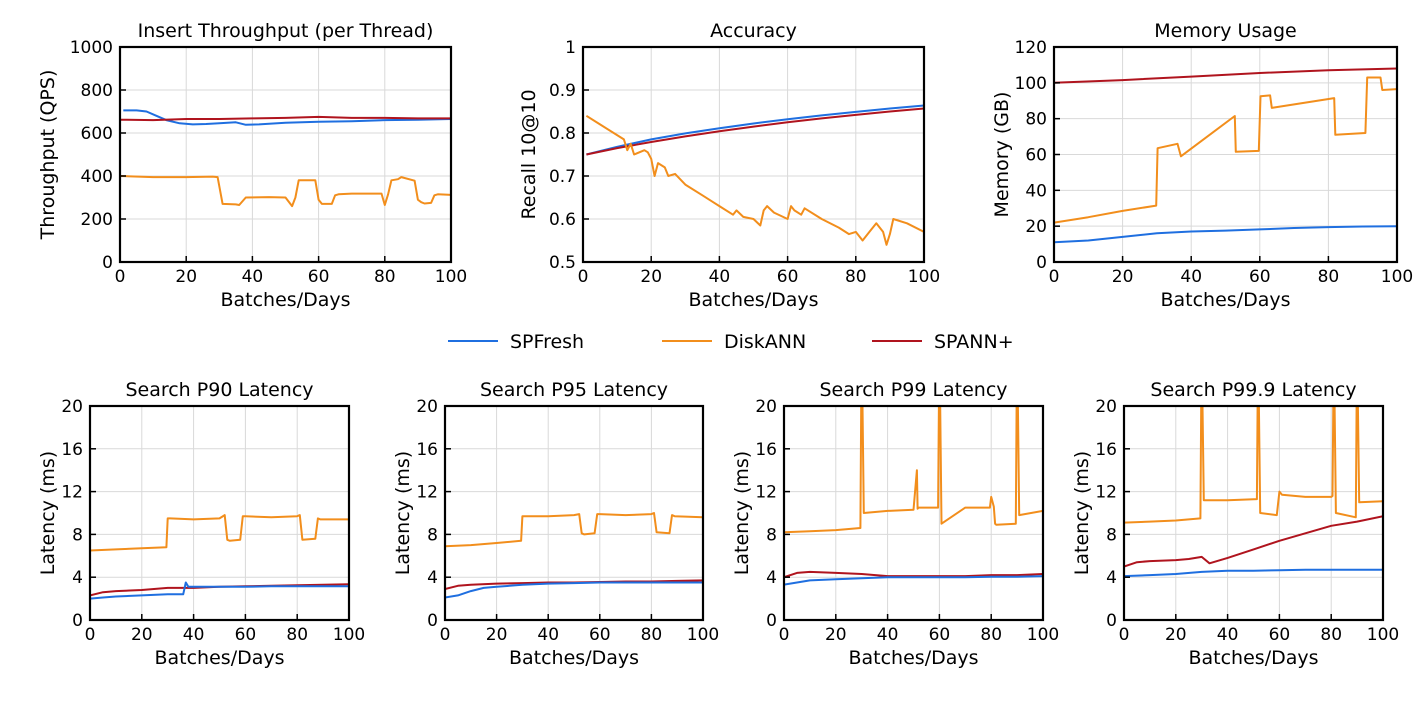  I want to click on y-tick-label: 100, so click(1031, 84).